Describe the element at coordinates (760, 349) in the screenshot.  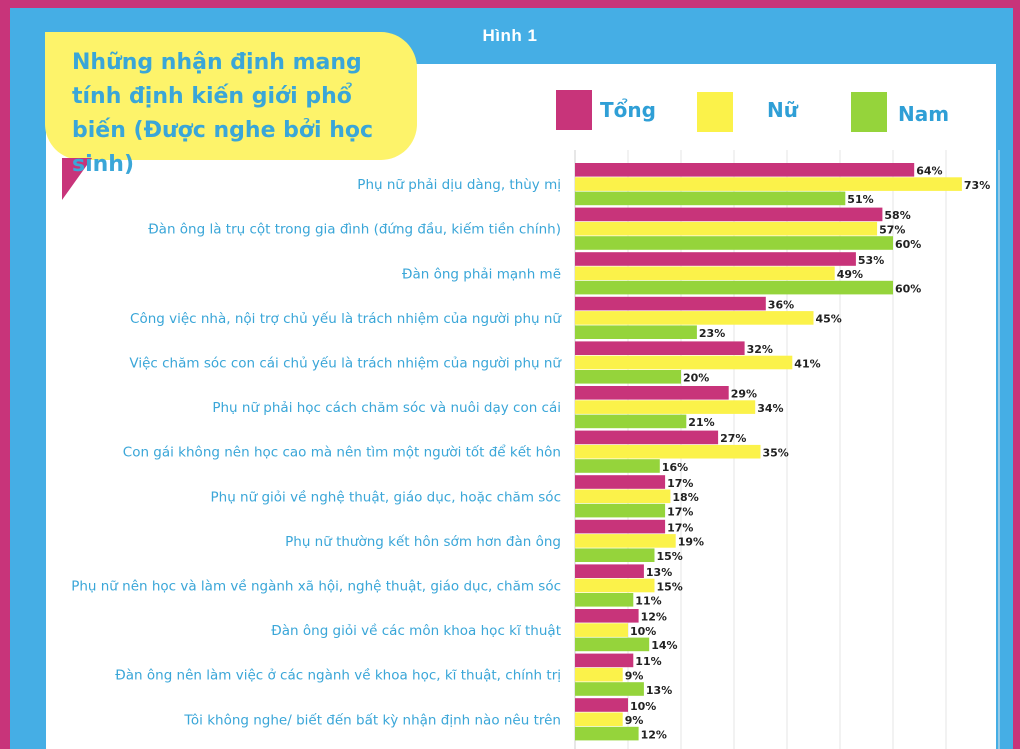
I see `data-label: 32%` at that location.